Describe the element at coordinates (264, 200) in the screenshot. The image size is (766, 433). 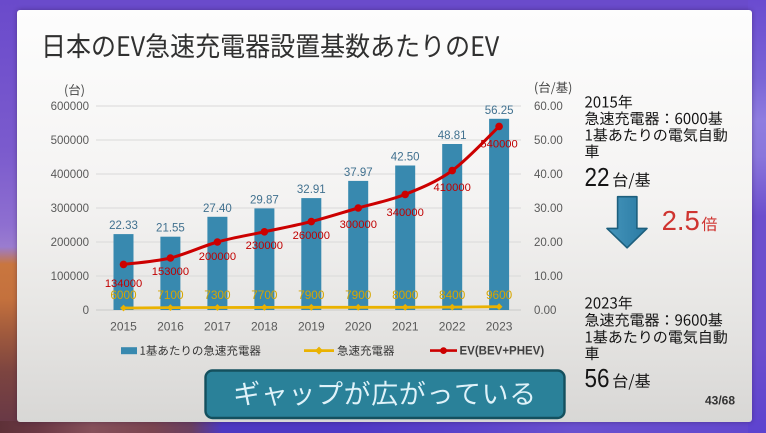
I see `svg-text: 29.87` at that location.